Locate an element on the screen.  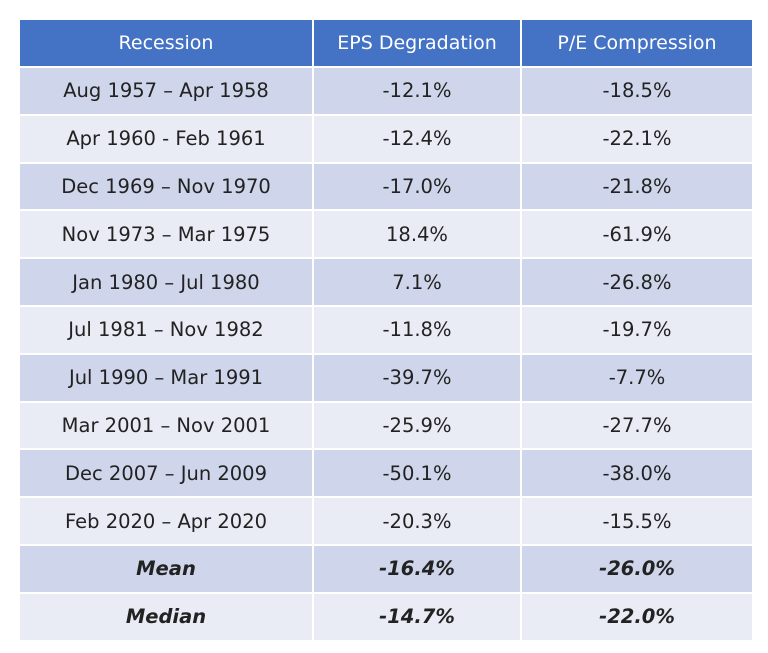
row-label: Dec 1969 – Nov 1970 is located at coordinates (166, 186).